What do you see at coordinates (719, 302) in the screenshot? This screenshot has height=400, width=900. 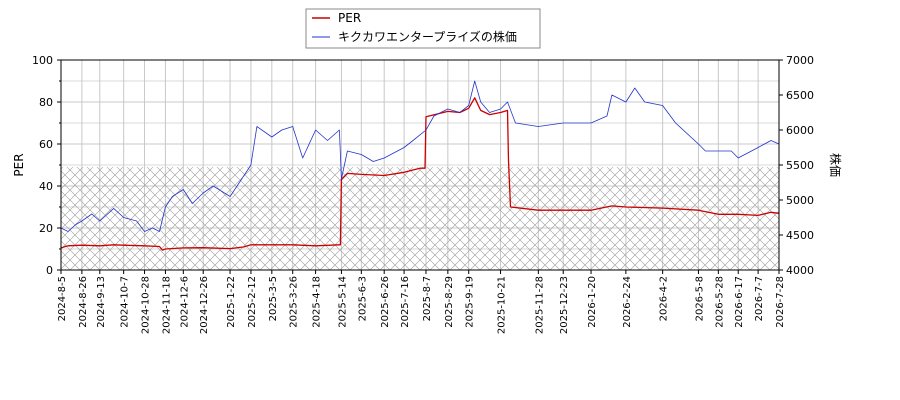 I see `x-tick-label: 2026-5-28` at bounding box center [719, 302].